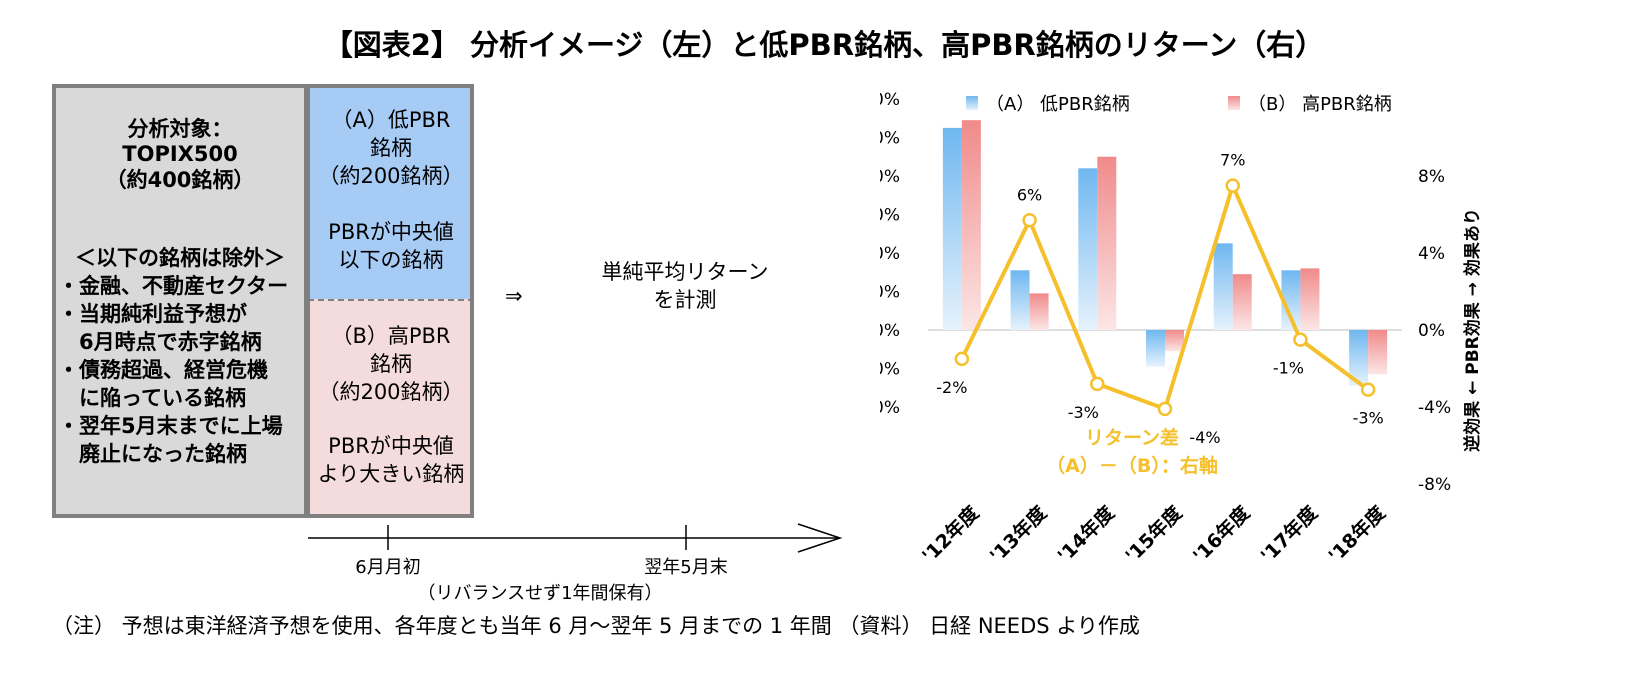  Describe the element at coordinates (173, 286) in the screenshot. I see `exclusion-1: ・金融、不動産セクター` at that location.